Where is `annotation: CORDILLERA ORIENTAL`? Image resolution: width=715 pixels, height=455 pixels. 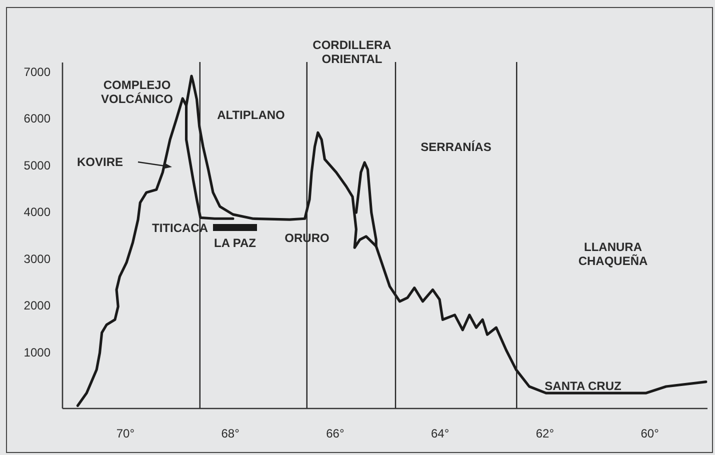 annotation: CORDILLERA ORIENTAL is located at coordinates (352, 52).